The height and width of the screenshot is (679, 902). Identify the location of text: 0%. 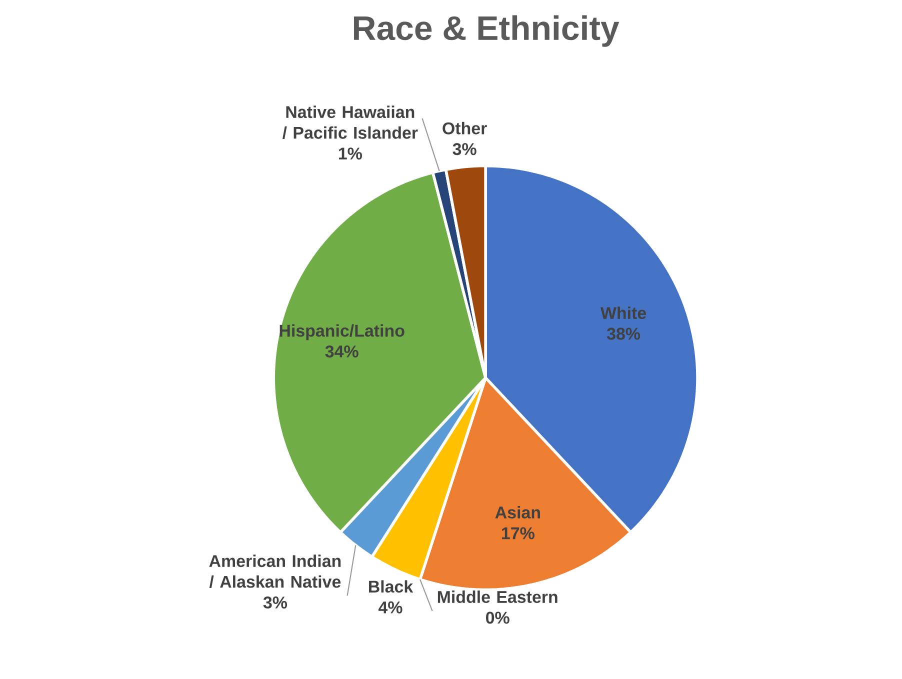
(498, 618).